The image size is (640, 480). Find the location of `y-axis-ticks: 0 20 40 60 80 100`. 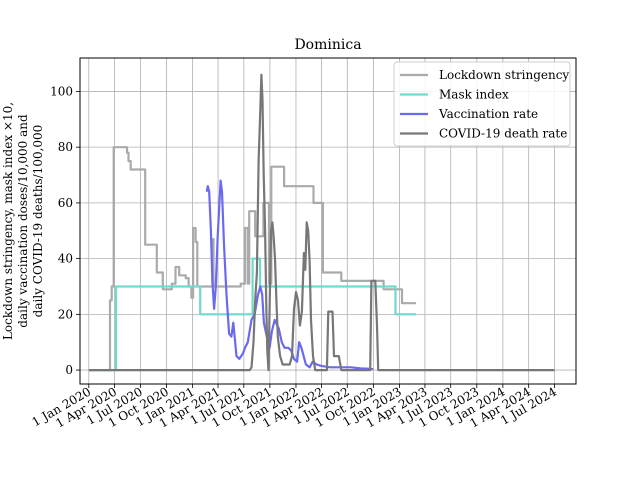

y-axis-ticks: 0 20 40 60 80 100 is located at coordinates (65, 230).